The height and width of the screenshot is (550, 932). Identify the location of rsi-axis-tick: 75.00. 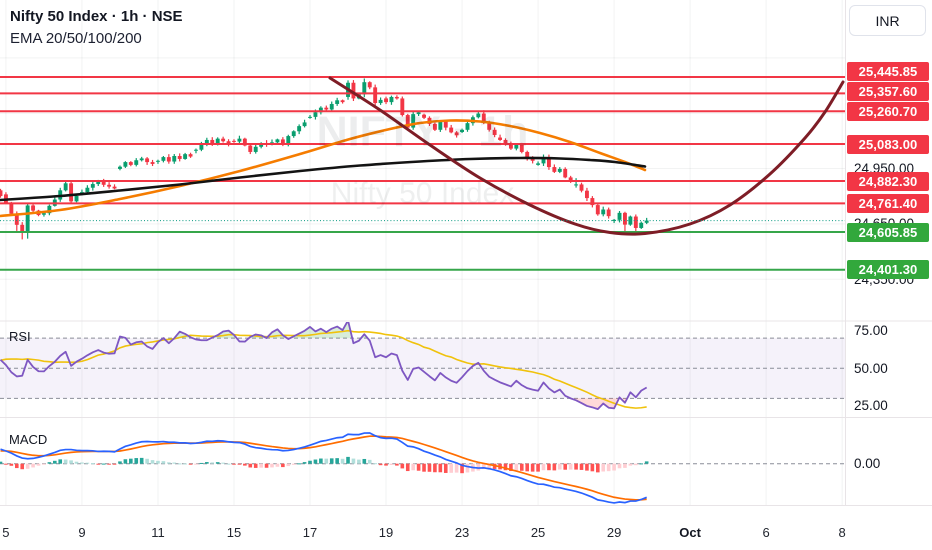
(871, 331).